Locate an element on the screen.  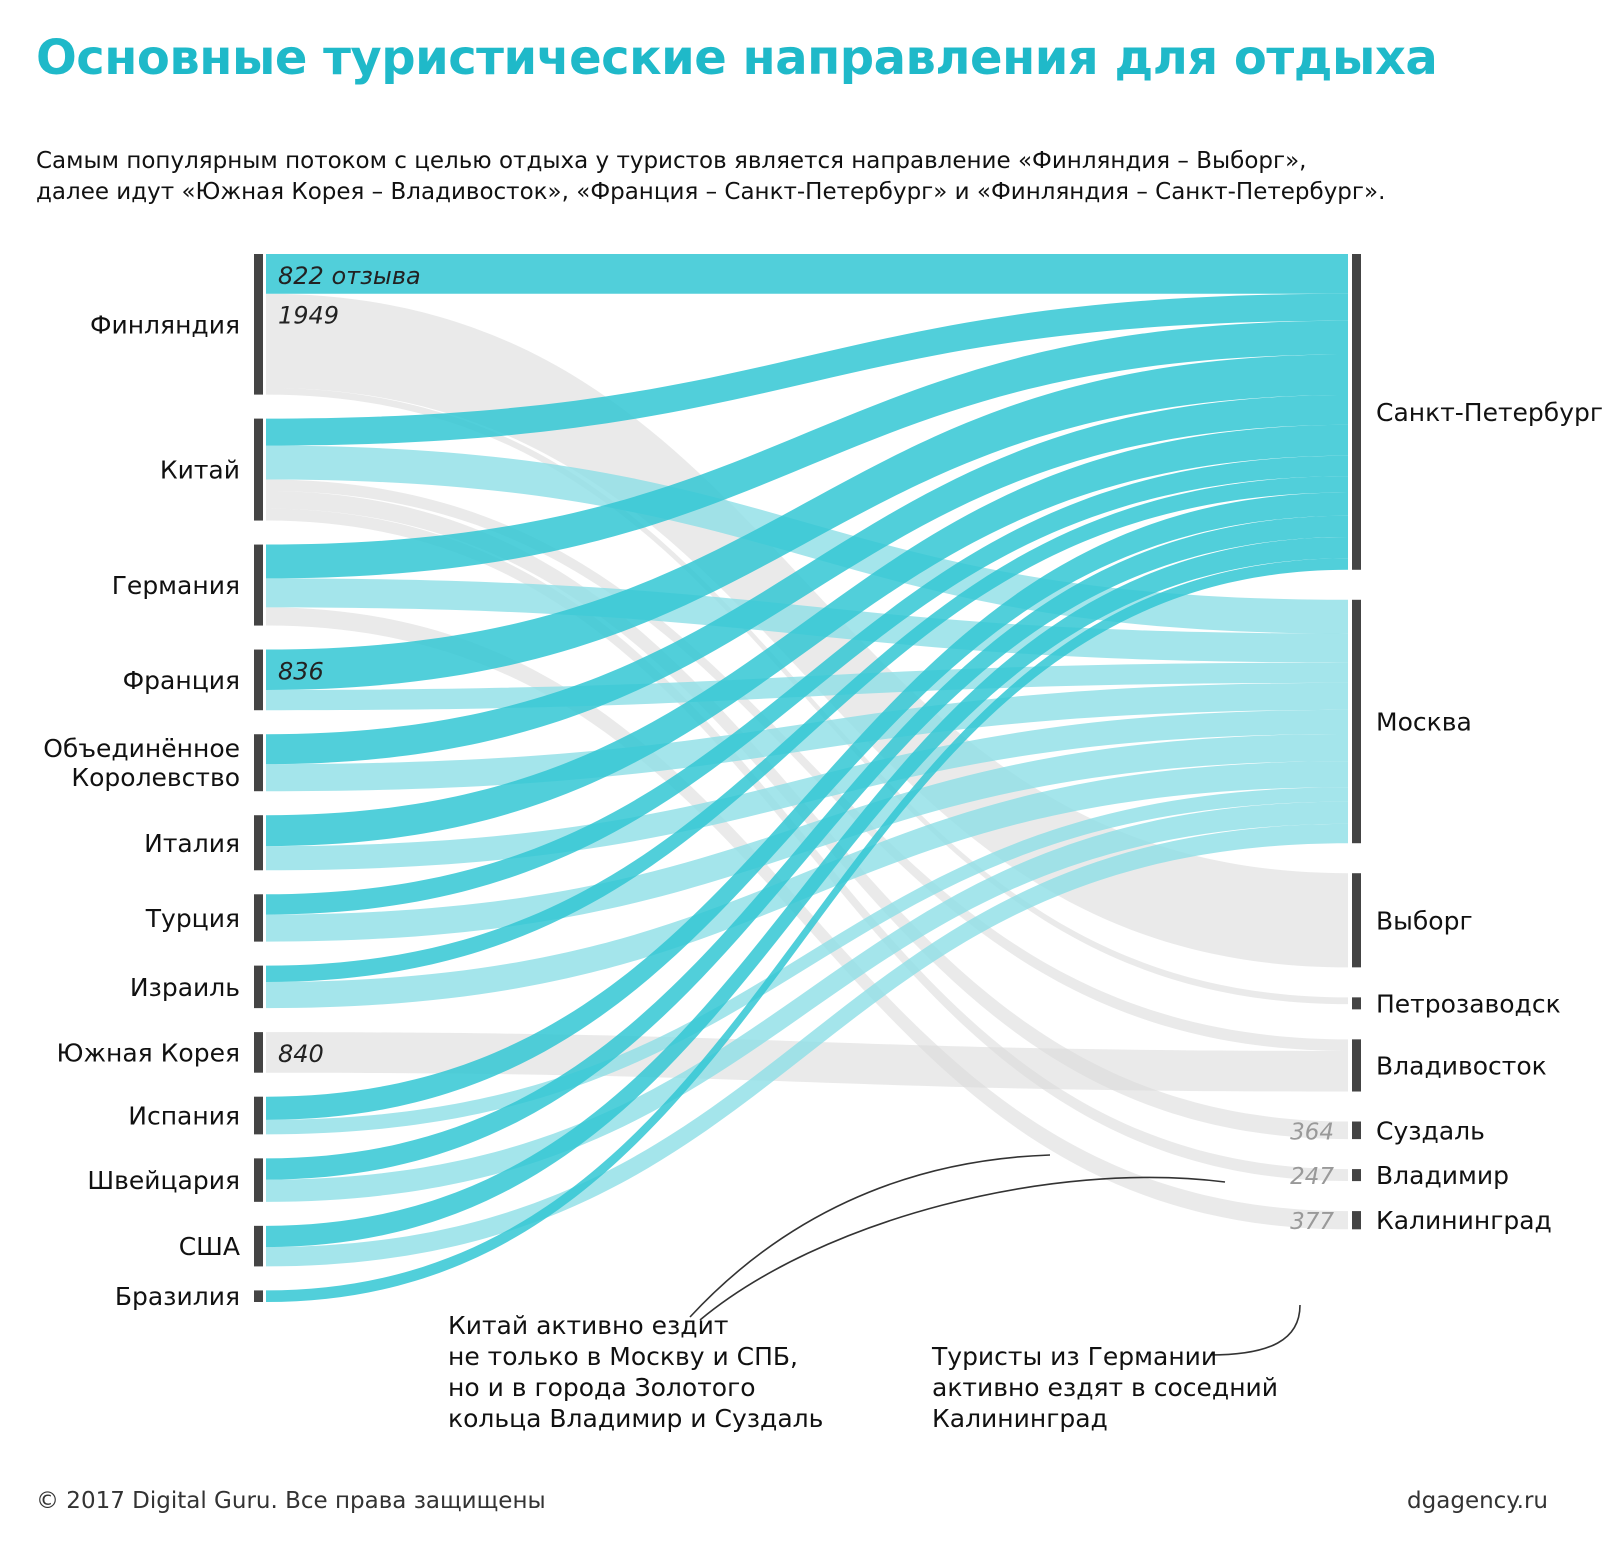
source-label-бразилия: Бразилия is located at coordinates (177, 1296).